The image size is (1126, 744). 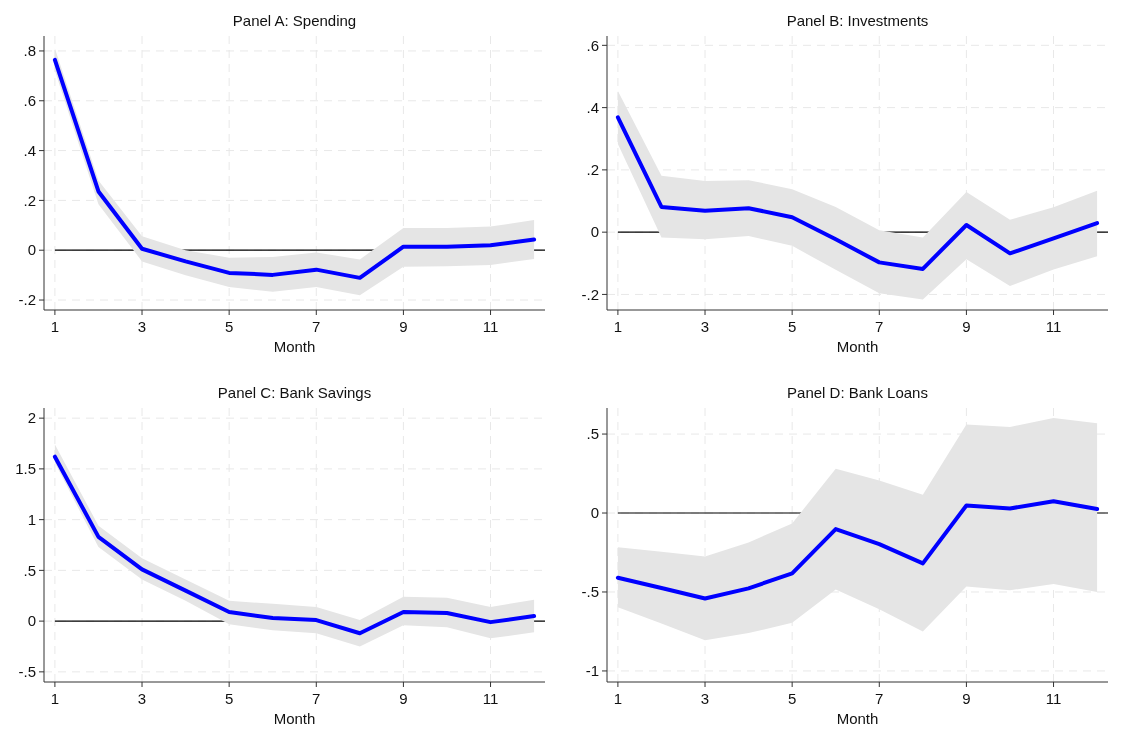 What do you see at coordinates (294, 392) in the screenshot?
I see `chart-title: Panel C: Bank Savings` at bounding box center [294, 392].